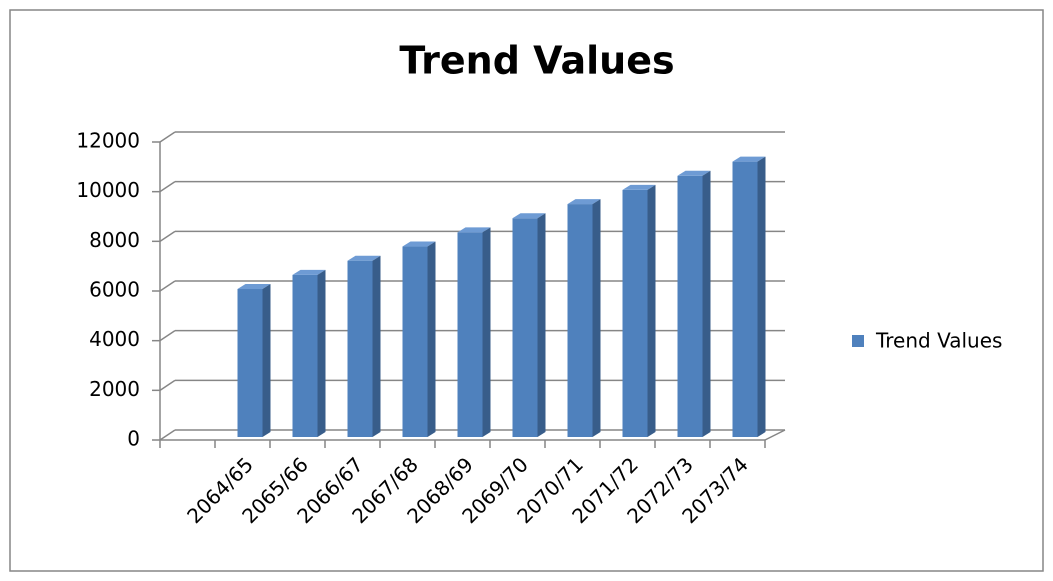  What do you see at coordinates (114, 339) in the screenshot?
I see `y-tick-label: 4000` at bounding box center [114, 339].